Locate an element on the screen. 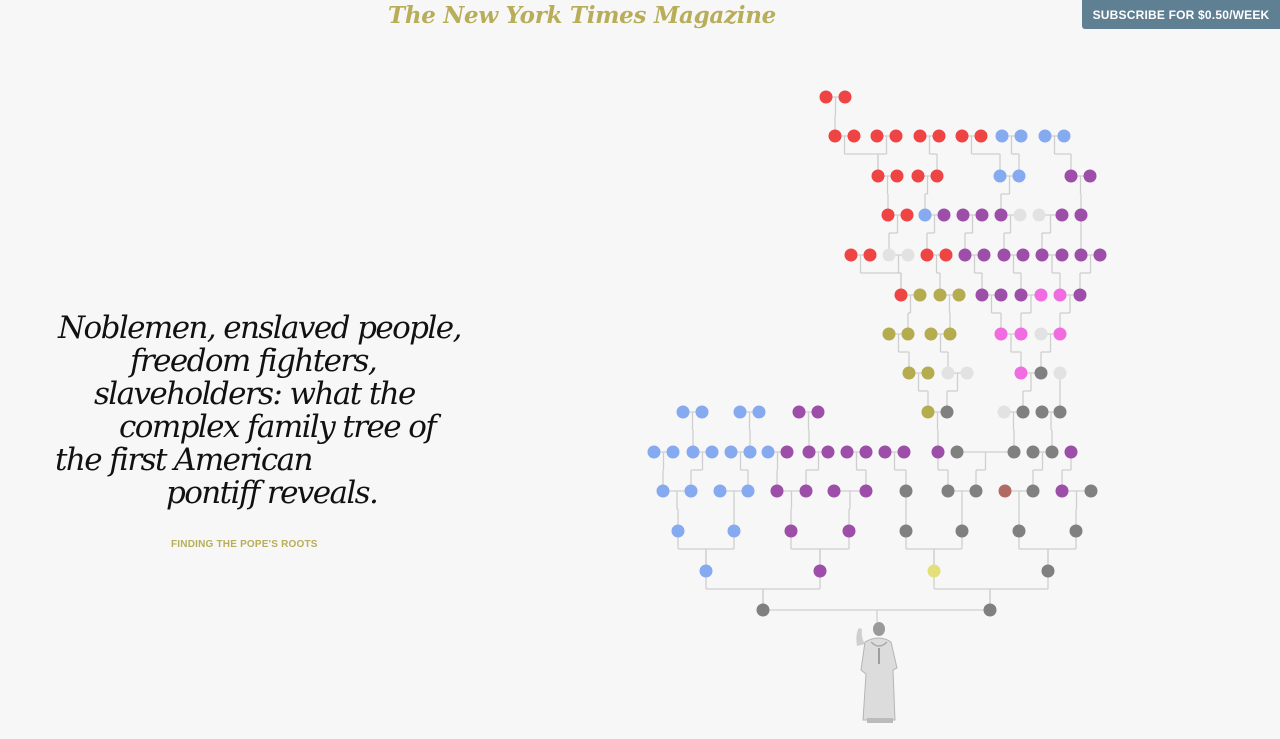 The height and width of the screenshot is (739, 1280). finding-roots-link: FINDING THE POPE'S ROOTS is located at coordinates (244, 544).